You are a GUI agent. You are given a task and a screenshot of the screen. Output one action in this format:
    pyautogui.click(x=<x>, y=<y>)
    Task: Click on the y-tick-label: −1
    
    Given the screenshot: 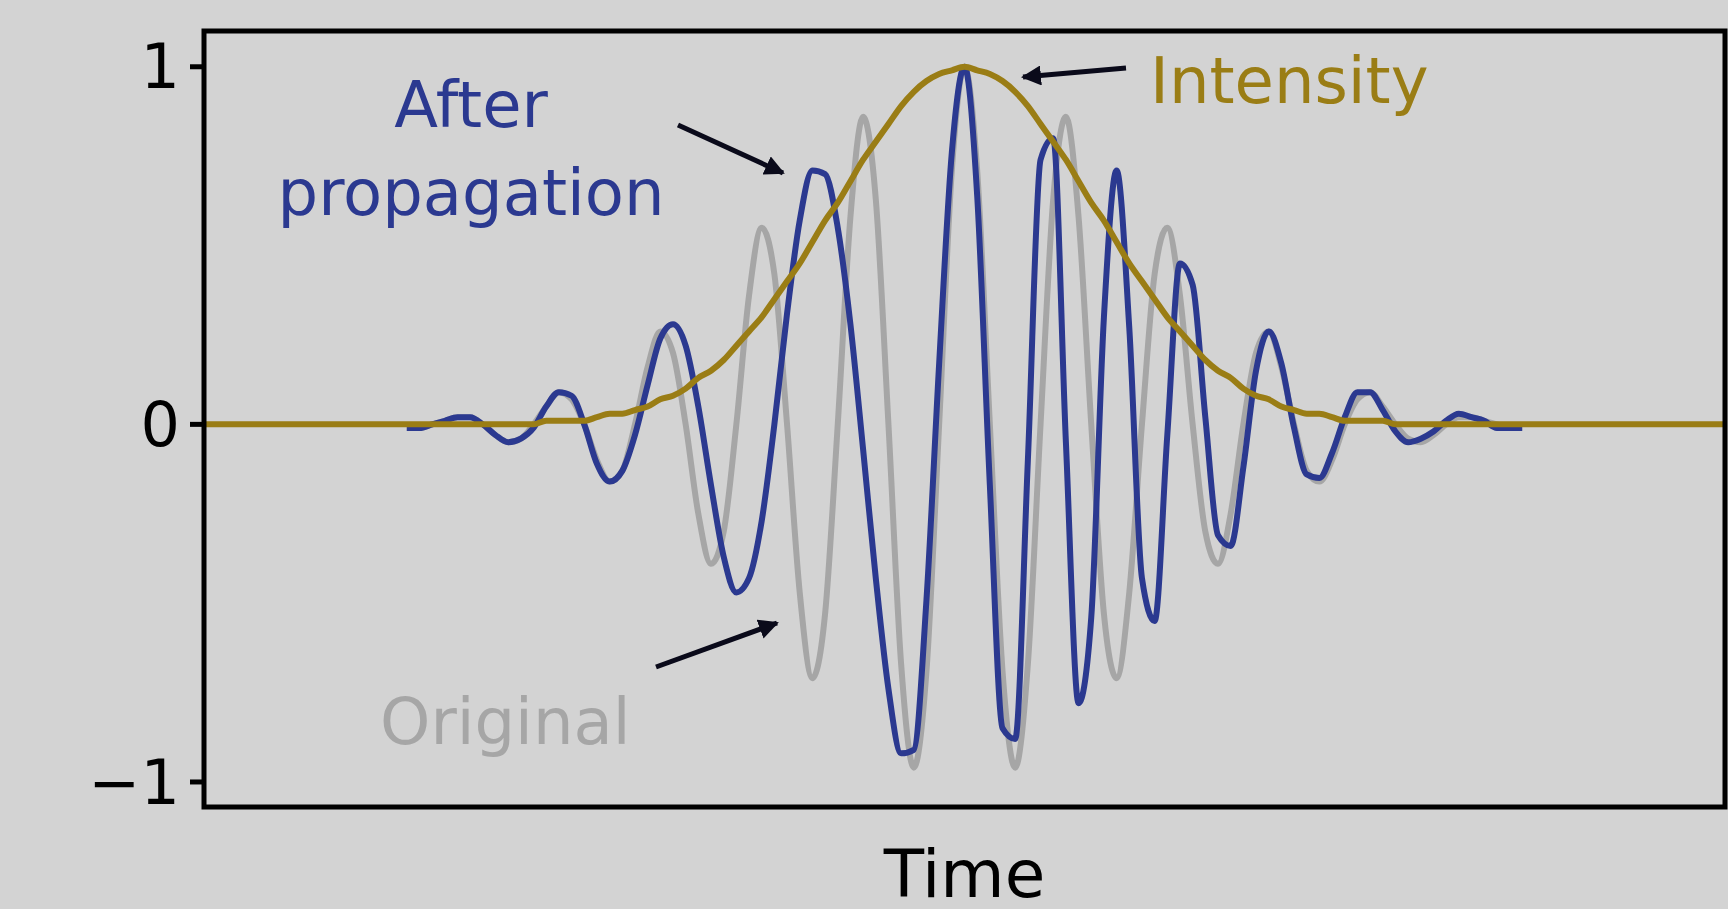 What is the action you would take?
    pyautogui.click(x=134, y=782)
    